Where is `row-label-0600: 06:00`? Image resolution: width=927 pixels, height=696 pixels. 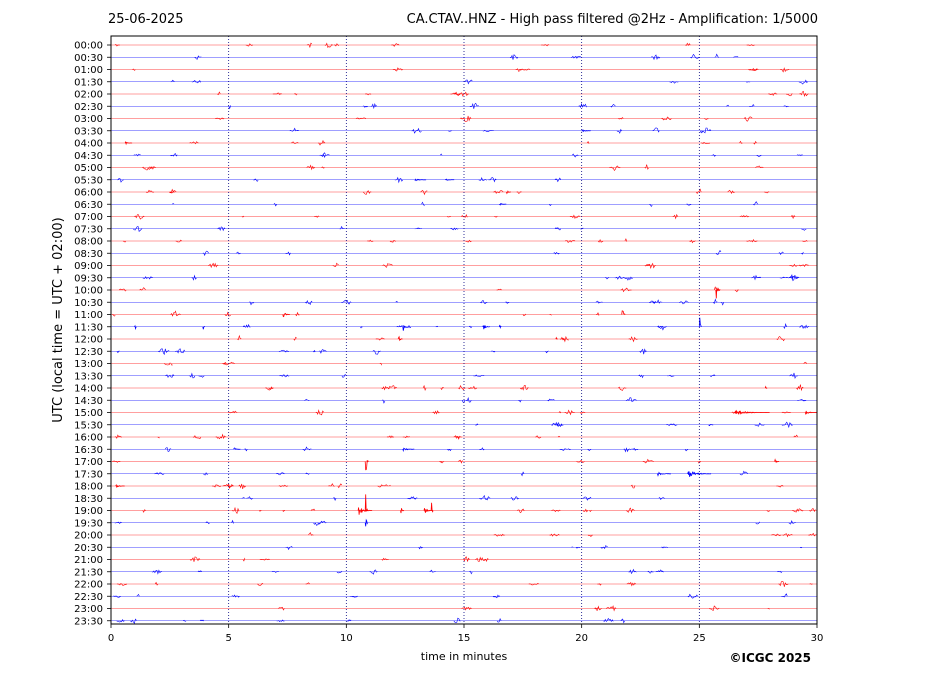
row-label-0600: 06:00 is located at coordinates (88, 193).